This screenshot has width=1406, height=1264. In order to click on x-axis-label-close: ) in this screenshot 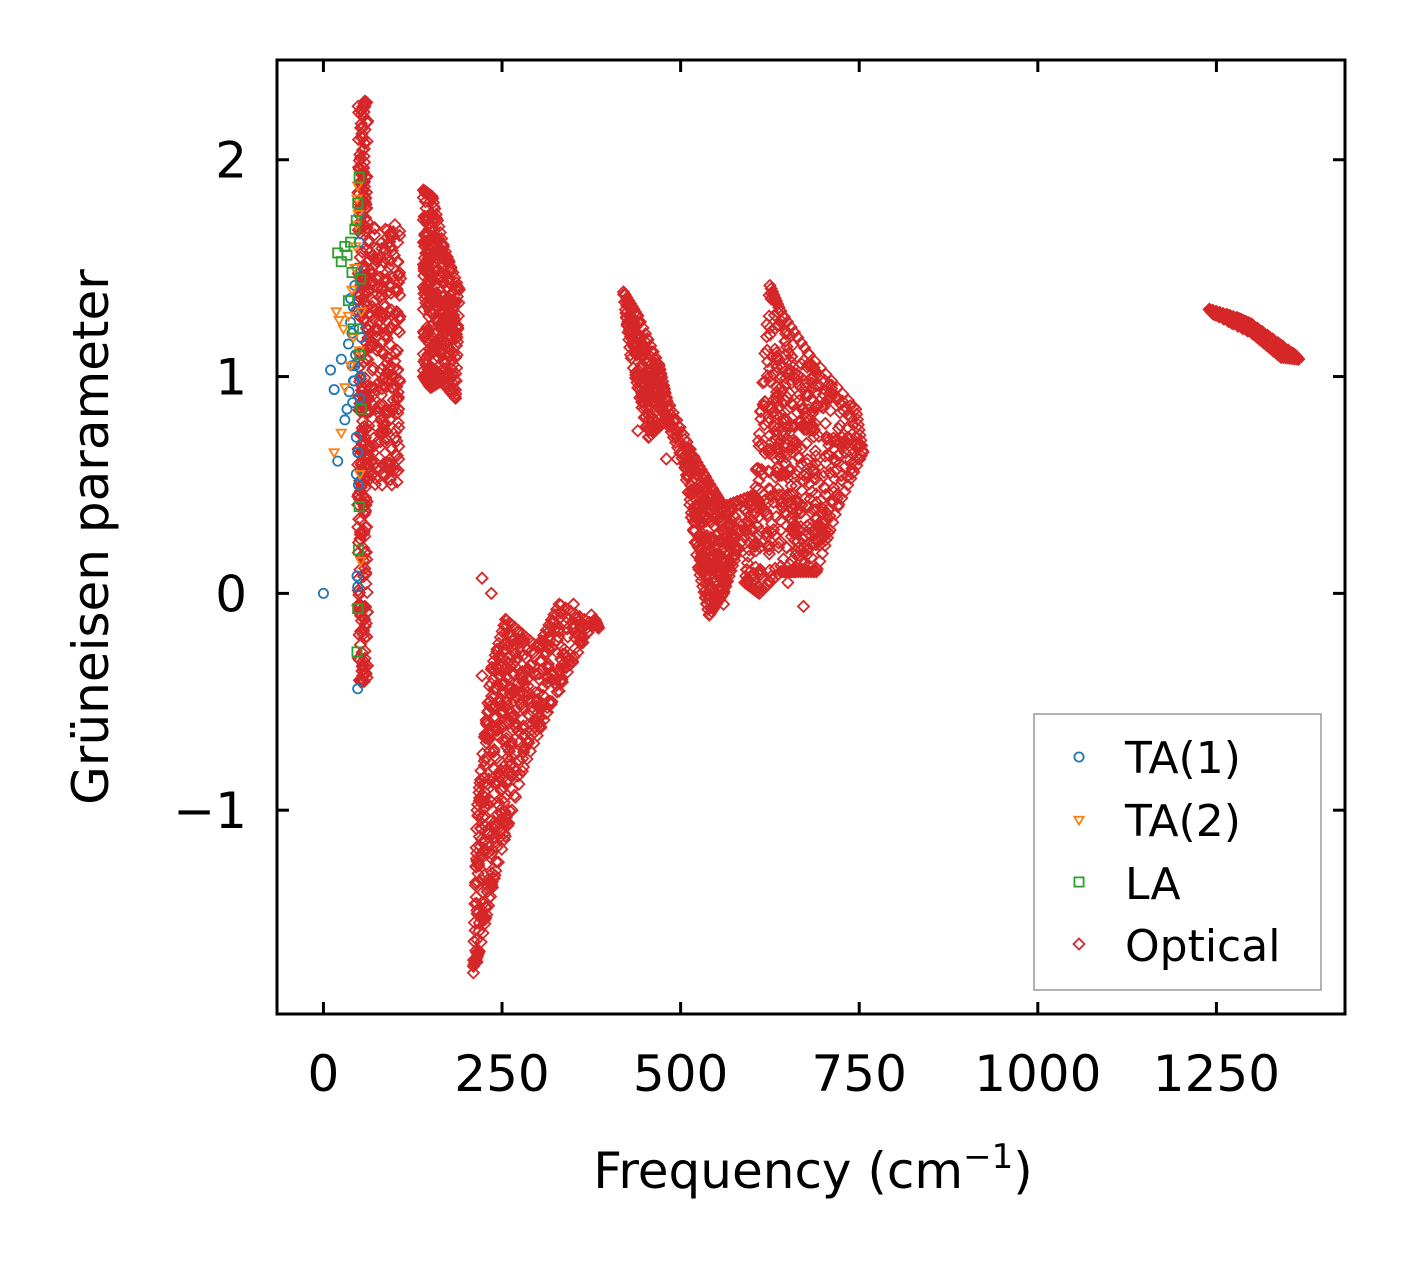, I will do `click(1023, 1171)`.